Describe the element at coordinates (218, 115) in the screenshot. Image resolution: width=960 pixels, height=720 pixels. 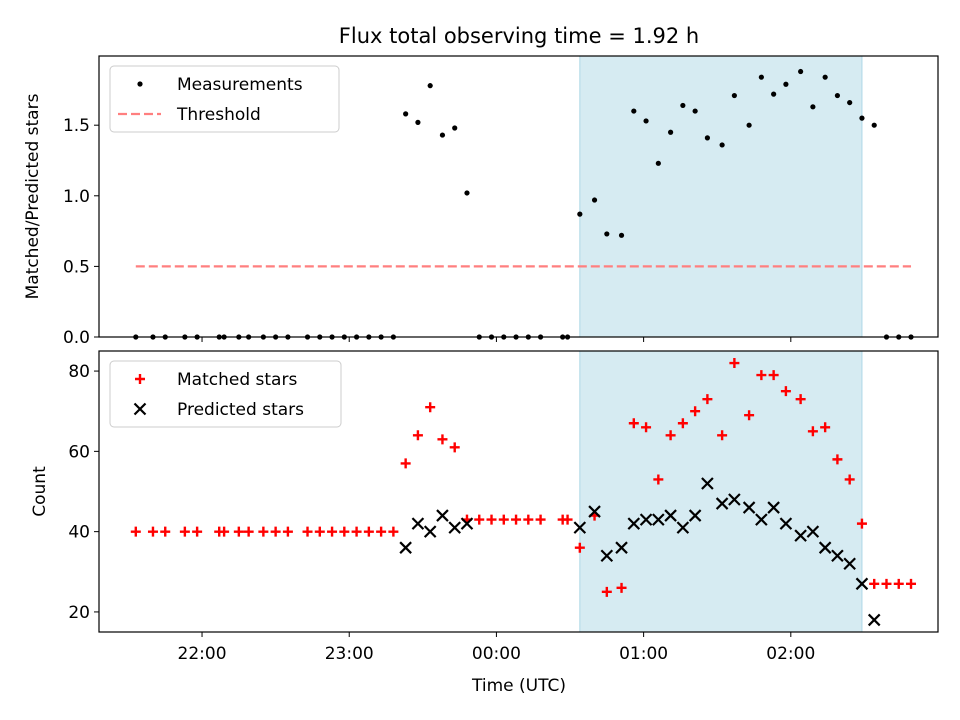
I see `threshold-legend-label: Threshold` at that location.